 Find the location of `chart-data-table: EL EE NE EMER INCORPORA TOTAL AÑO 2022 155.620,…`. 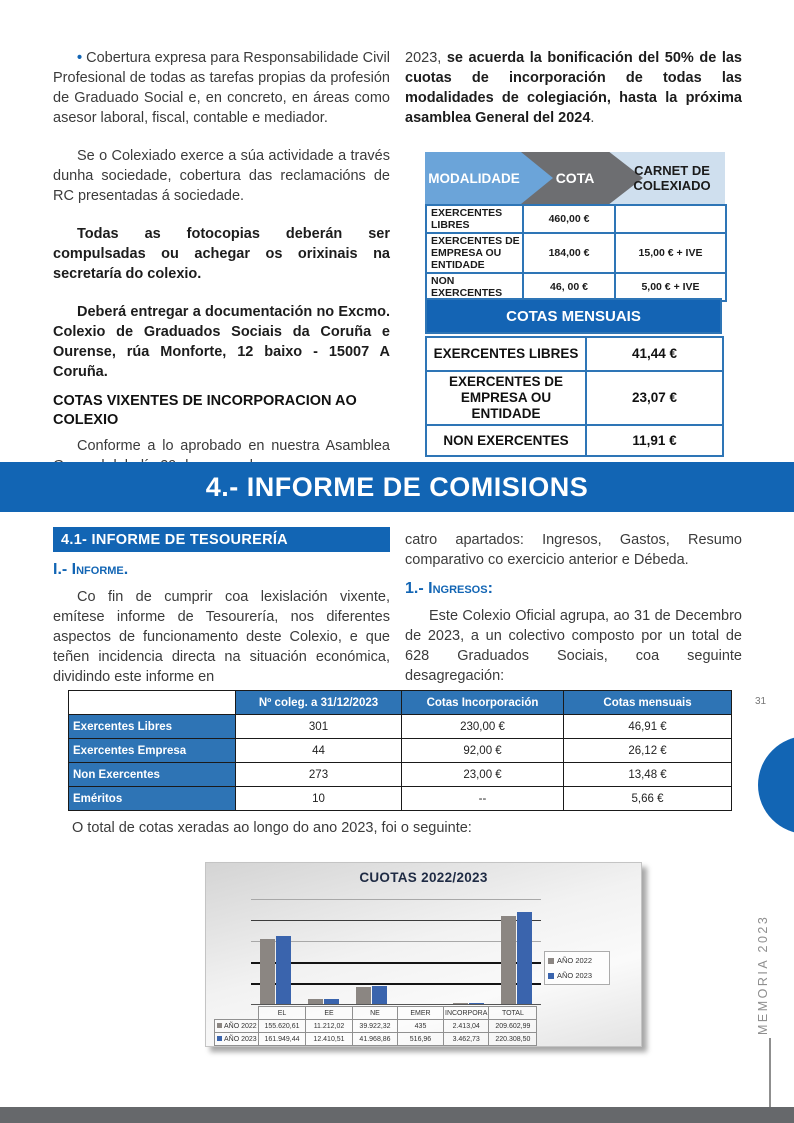

chart-data-table: EL EE NE EMER INCORPORA TOTAL AÑO 2022 155.620,… is located at coordinates (376, 1026).